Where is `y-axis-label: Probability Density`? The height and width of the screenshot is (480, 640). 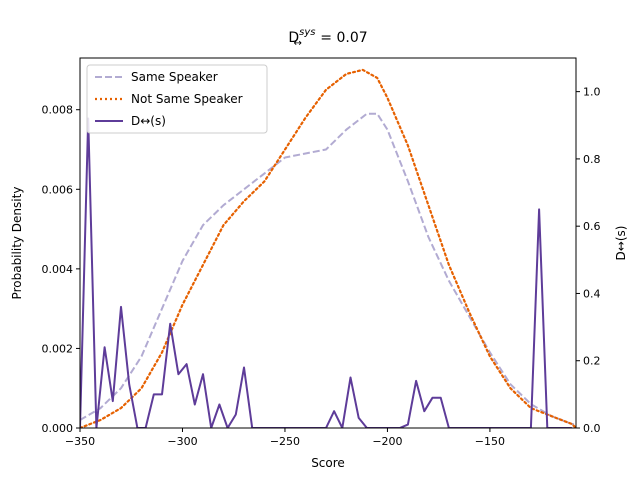 y-axis-label: Probability Density is located at coordinates (17, 243).